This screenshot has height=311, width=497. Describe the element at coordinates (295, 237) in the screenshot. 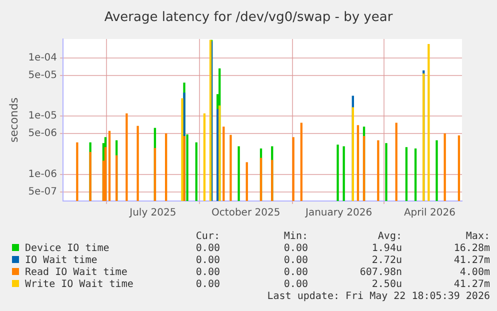

I see `text: Min:` at that location.